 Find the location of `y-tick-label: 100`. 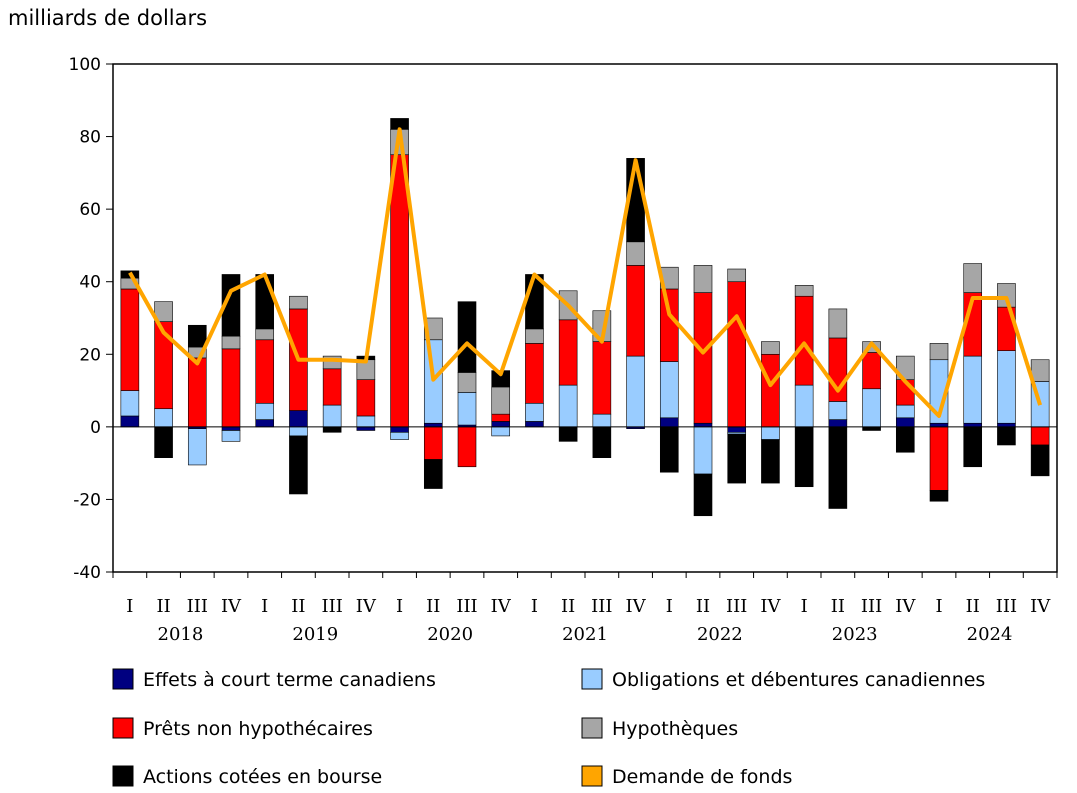

y-tick-label: 100 is located at coordinates (85, 65).